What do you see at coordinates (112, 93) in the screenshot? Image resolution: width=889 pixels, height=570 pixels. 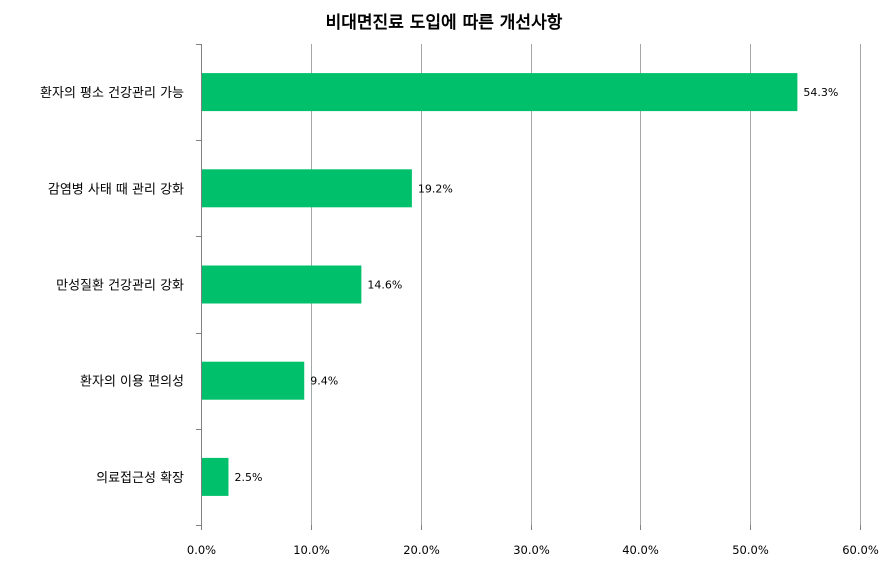 I see `category-label: 환자의 평소 건강관리 가능` at bounding box center [112, 93].